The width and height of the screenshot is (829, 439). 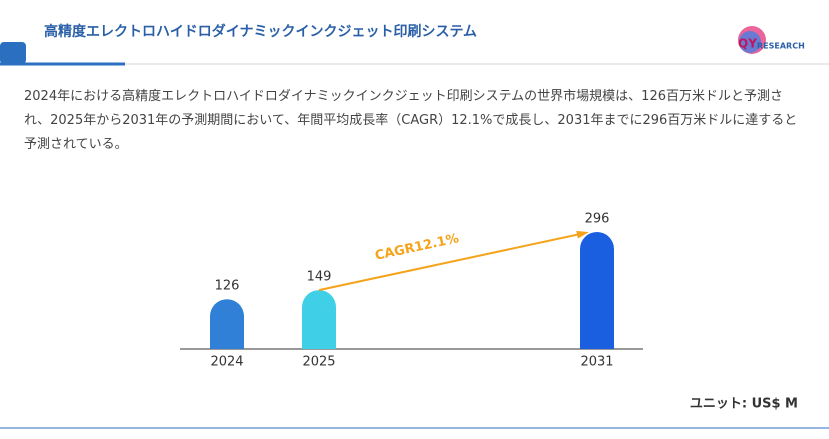 What do you see at coordinates (596, 362) in the screenshot?
I see `x-tick-label: 2031` at bounding box center [596, 362].